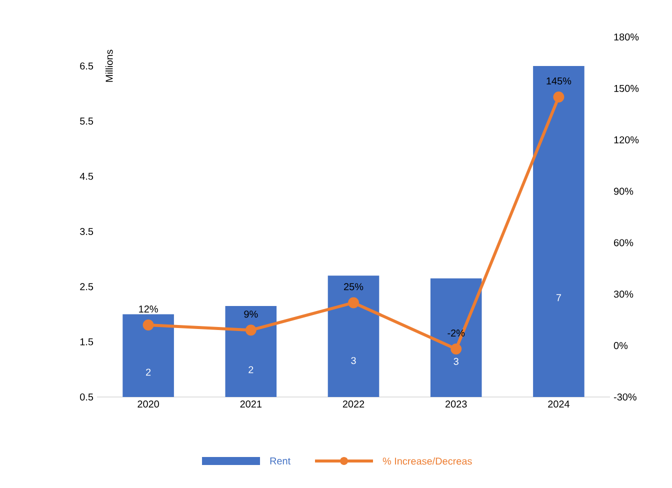 This screenshot has width=672, height=488. What do you see at coordinates (626, 37) in the screenshot?
I see `y2-tick-label: 180%` at bounding box center [626, 37].